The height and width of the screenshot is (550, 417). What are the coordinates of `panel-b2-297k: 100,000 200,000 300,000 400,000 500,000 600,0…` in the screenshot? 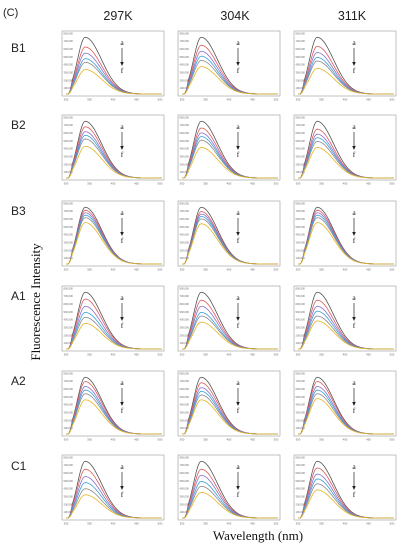 It's located at (113, 150).